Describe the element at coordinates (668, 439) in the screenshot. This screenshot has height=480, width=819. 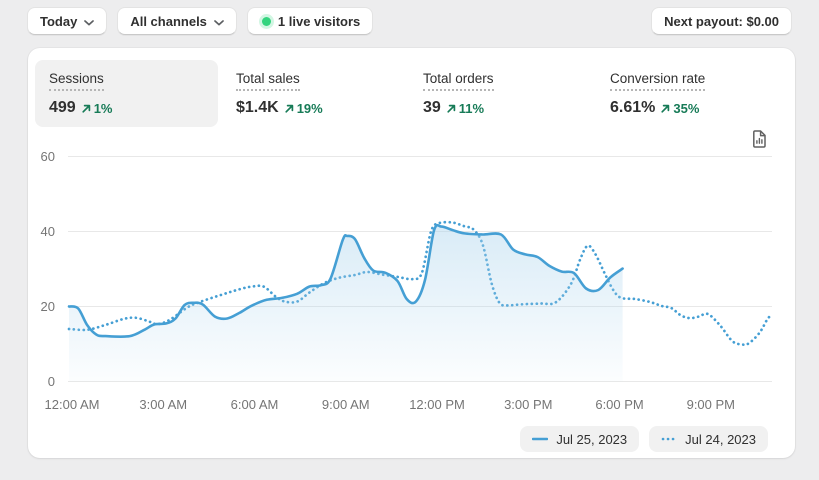
I see `dotted-line-icon` at that location.